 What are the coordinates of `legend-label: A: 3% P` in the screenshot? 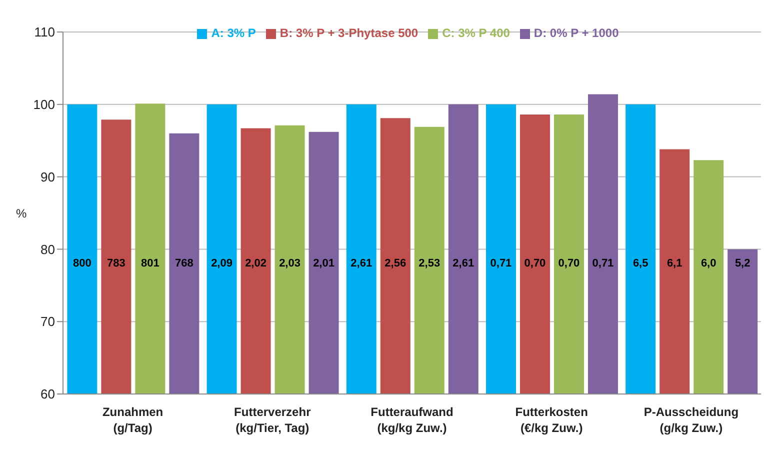 It's located at (233, 33).